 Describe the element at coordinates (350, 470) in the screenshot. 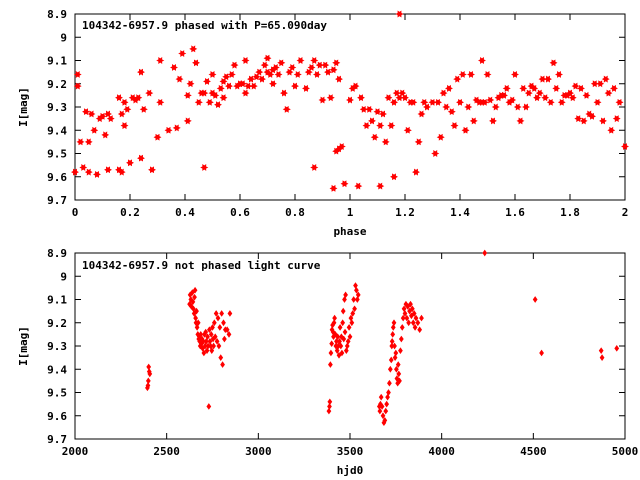

I see `unphased-x-axis-label: hjd0` at that location.